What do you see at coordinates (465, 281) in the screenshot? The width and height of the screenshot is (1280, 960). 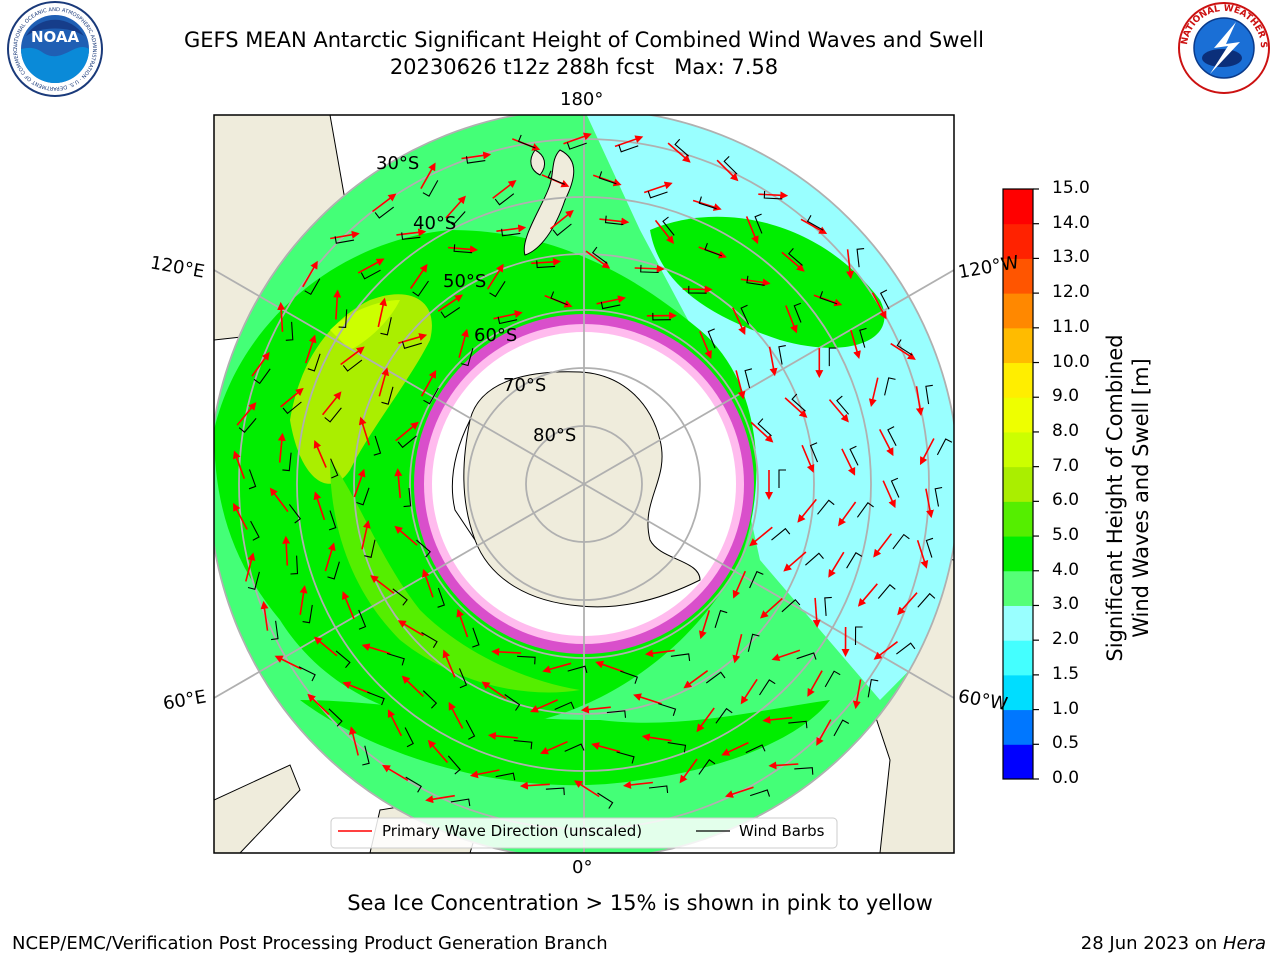 I see `lat-label-50s: 50°S` at bounding box center [465, 281].